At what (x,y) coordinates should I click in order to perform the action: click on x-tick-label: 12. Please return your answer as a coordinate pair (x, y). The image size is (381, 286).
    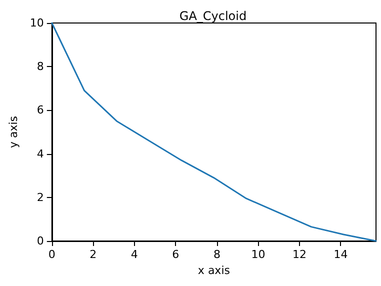
    Looking at the image, I should click on (299, 254).